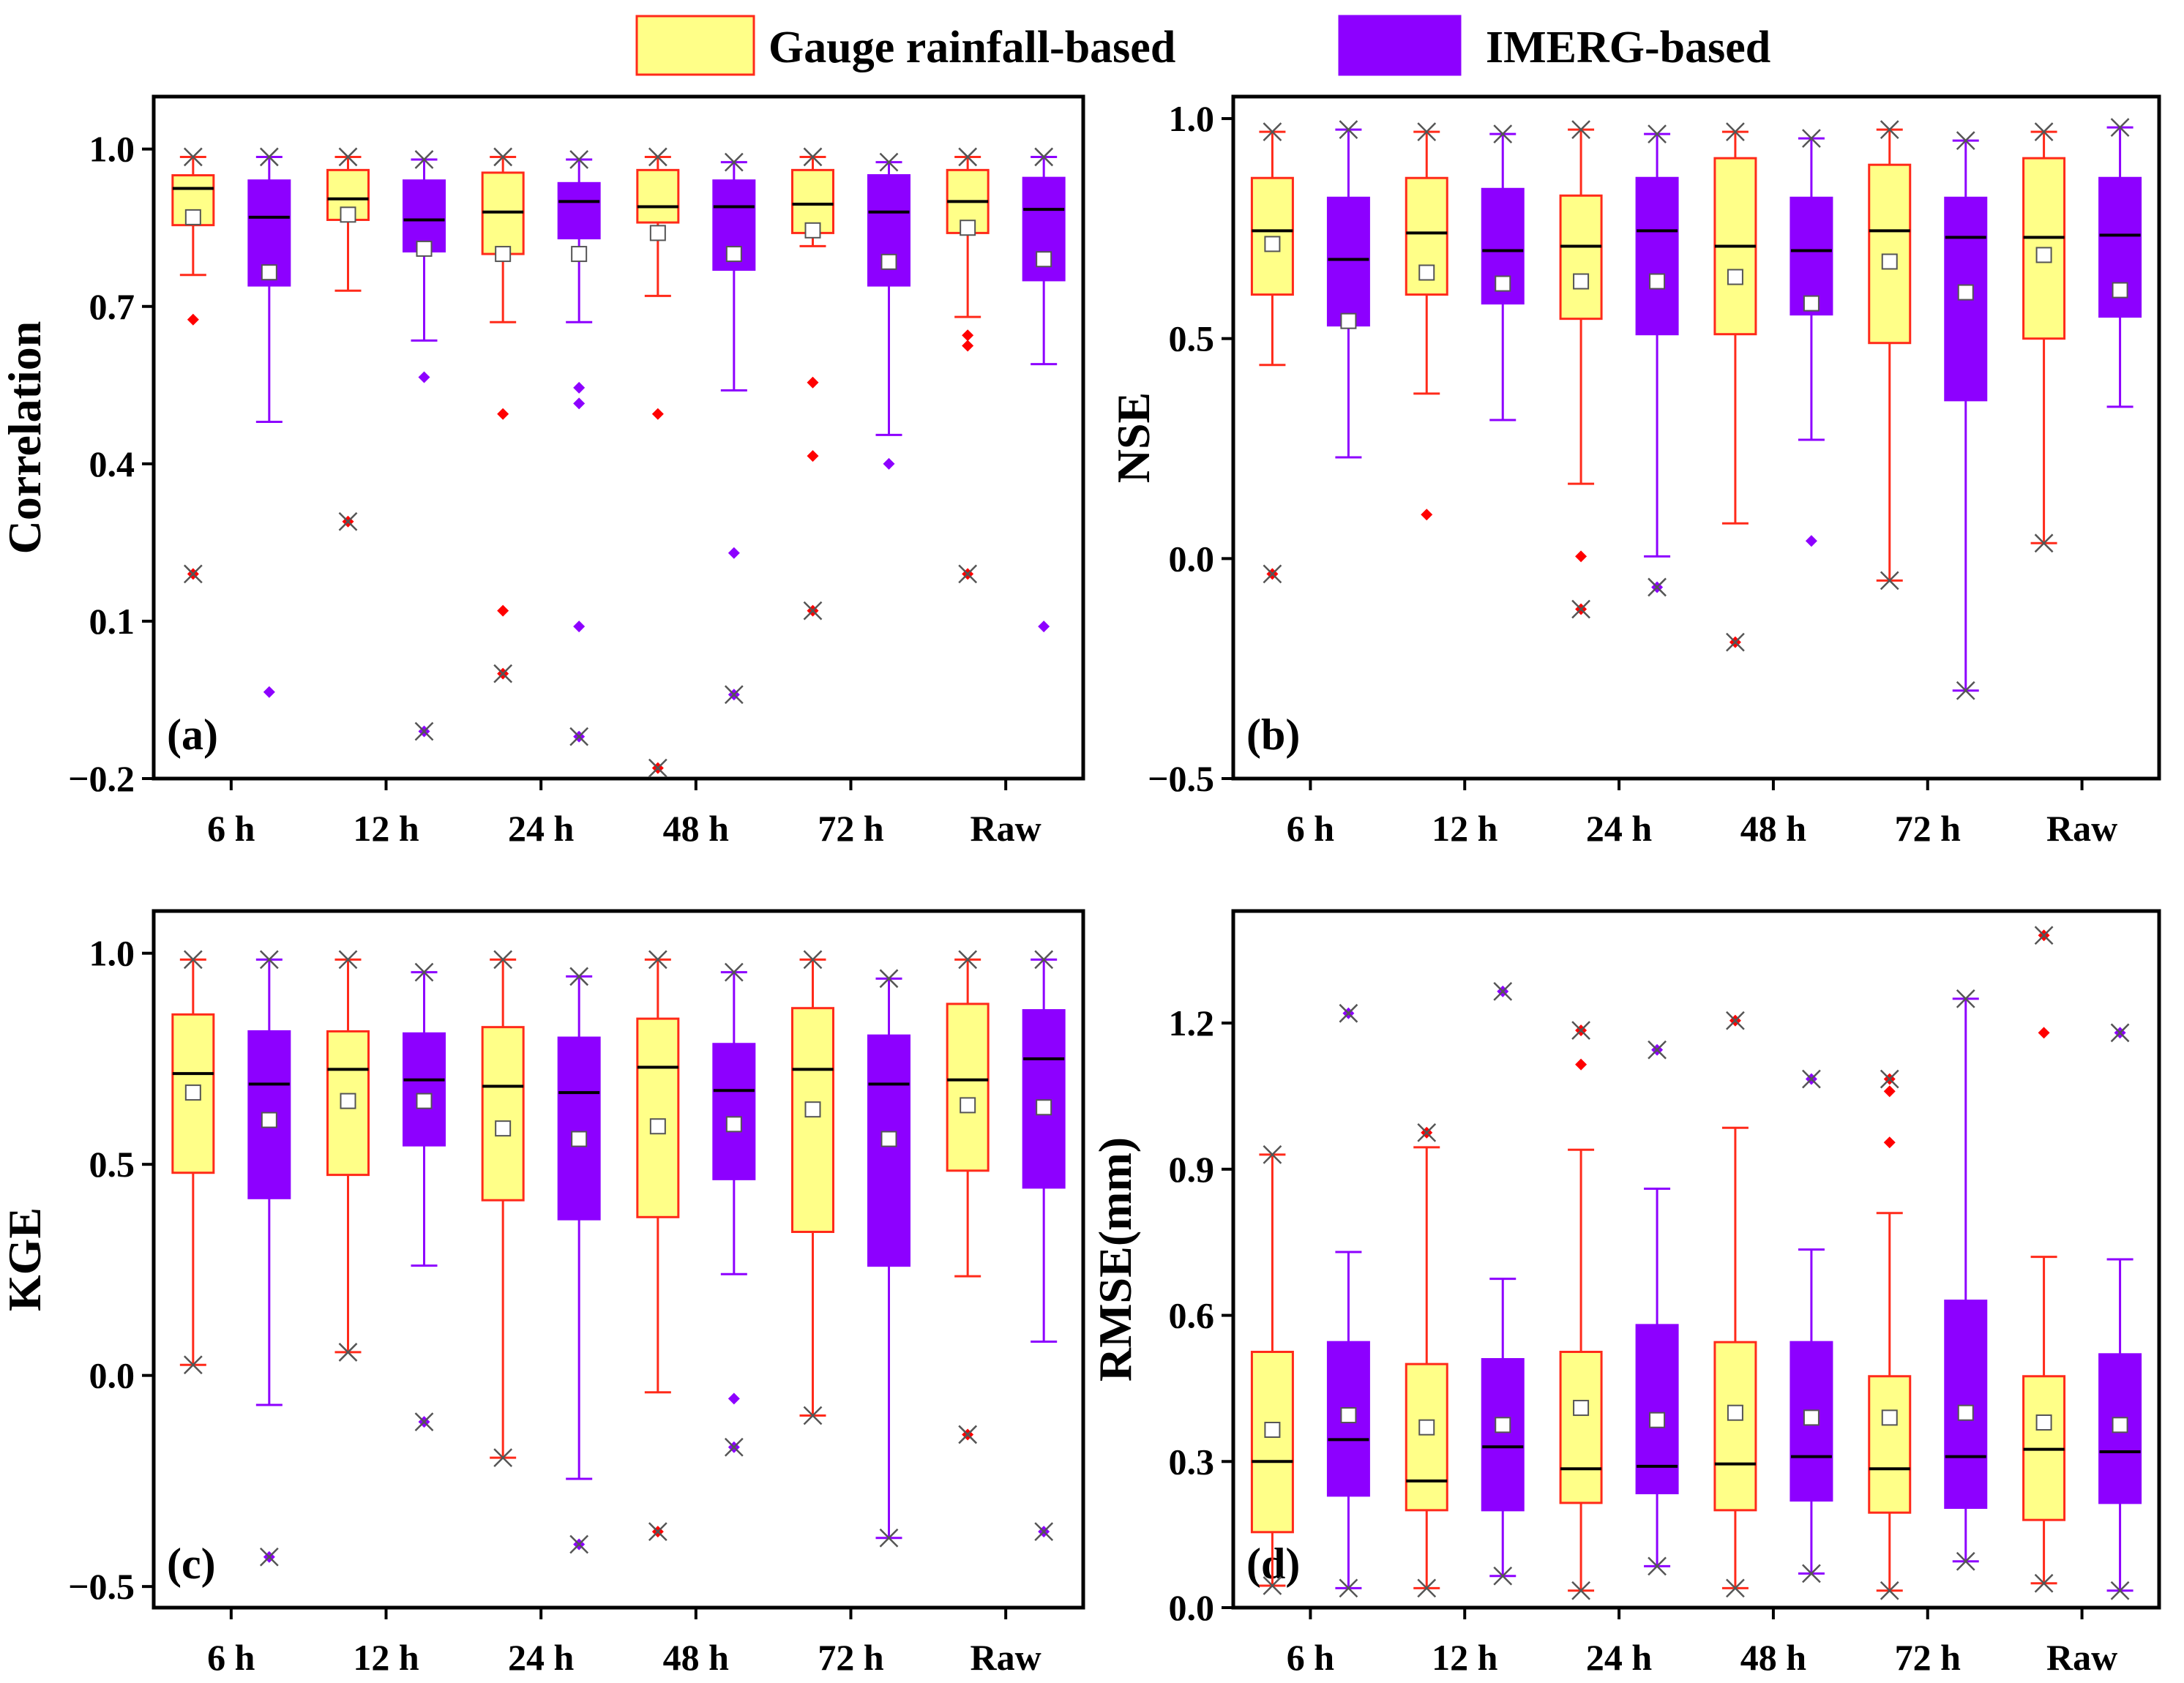 This screenshot has width=2184, height=1683. What do you see at coordinates (26, 1259) in the screenshot?
I see `y-axis-label: KGE` at bounding box center [26, 1259].